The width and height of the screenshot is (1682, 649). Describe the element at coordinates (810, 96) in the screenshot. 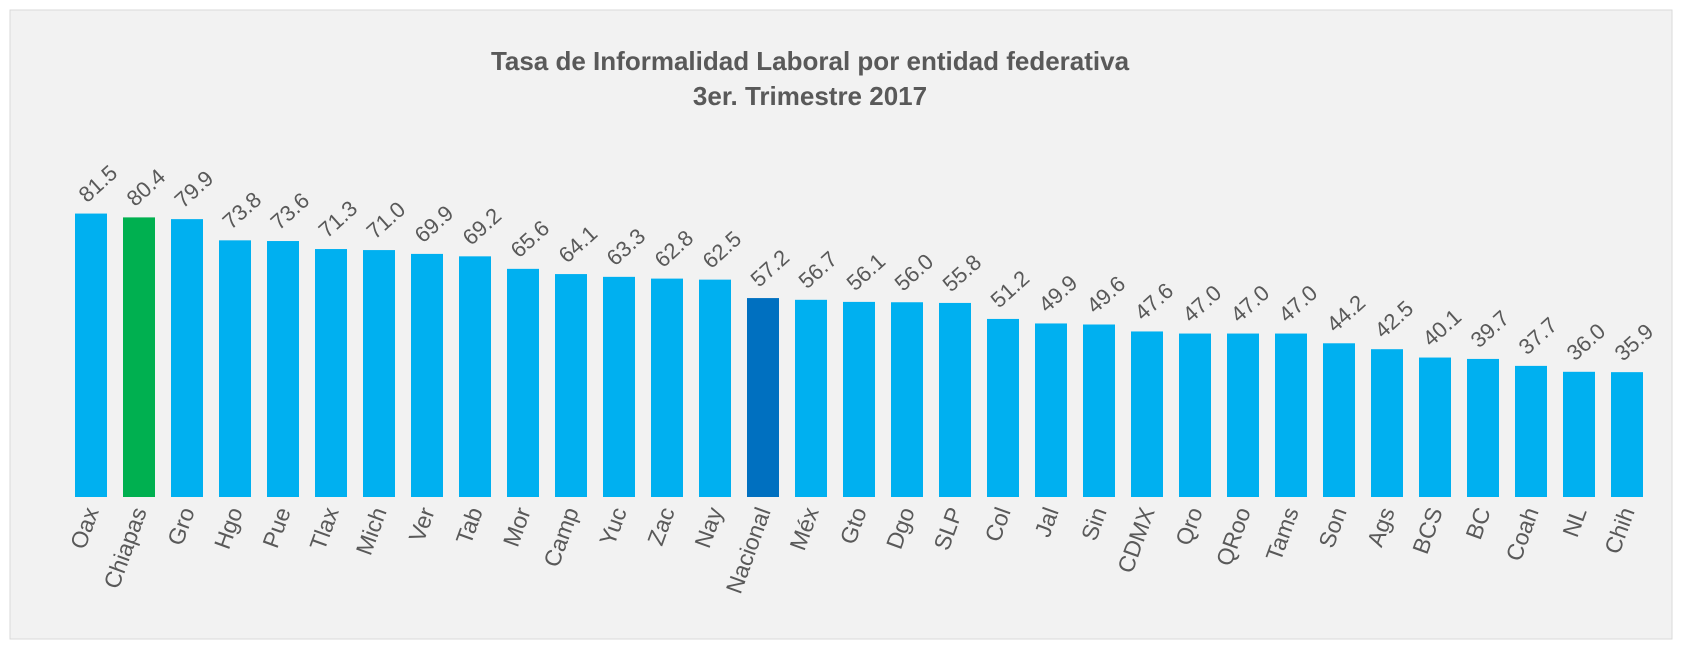

I see `chart-subtitle: 3er. Trimestre 2017` at that location.